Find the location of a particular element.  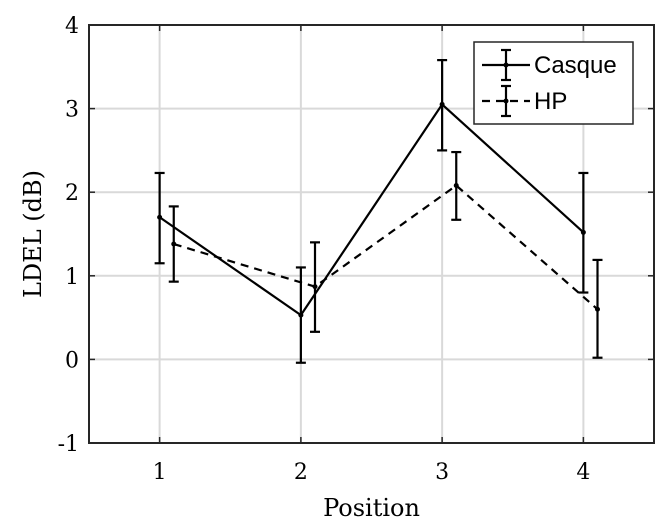

y-tick-labels: -1 0 1 2 3 4 is located at coordinates (68, 235).